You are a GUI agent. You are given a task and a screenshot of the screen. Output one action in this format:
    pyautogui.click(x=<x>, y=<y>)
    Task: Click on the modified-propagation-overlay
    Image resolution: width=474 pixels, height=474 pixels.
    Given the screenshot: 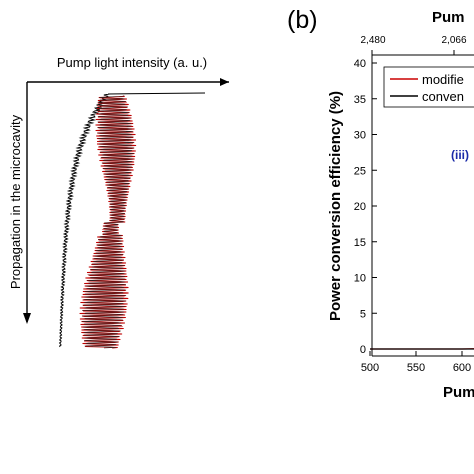 What is the action you would take?
    pyautogui.click(x=108, y=222)
    